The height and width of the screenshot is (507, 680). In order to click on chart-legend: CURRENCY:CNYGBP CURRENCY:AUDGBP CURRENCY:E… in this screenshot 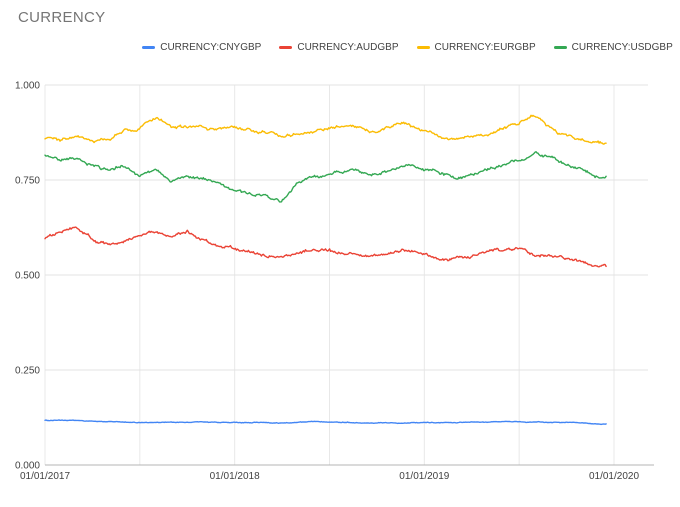, I will do `click(340, 47)`.